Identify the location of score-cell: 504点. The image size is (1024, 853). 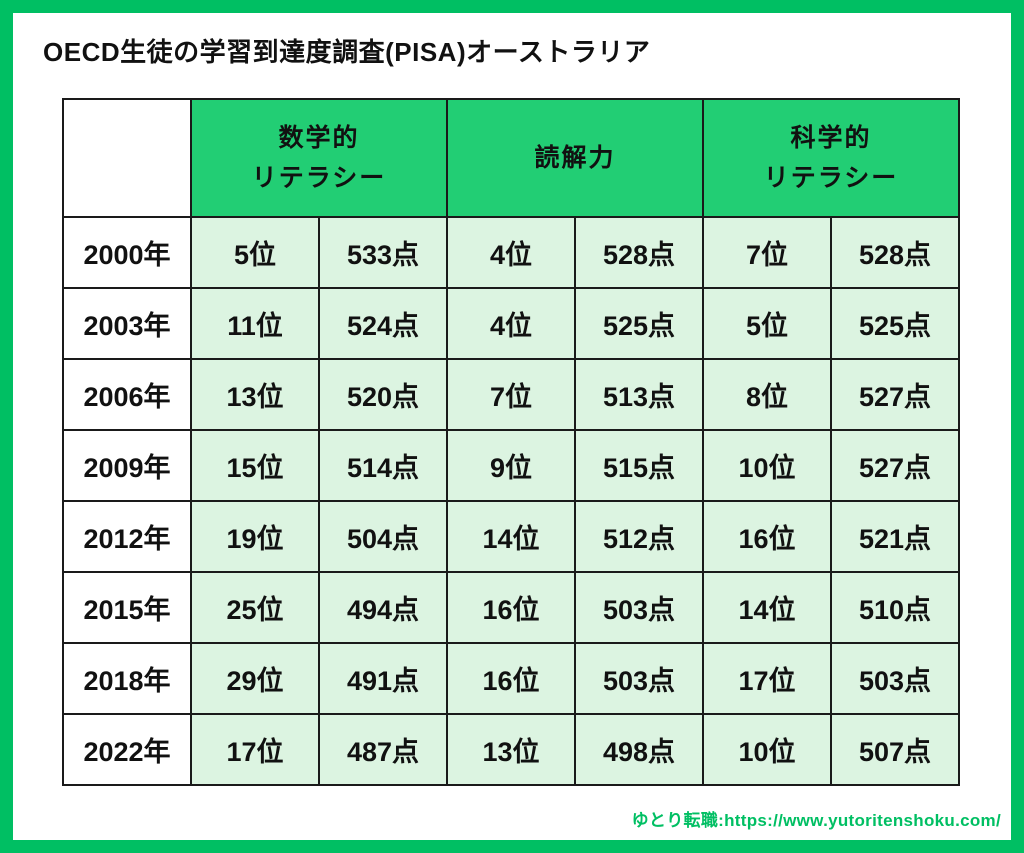
(383, 536).